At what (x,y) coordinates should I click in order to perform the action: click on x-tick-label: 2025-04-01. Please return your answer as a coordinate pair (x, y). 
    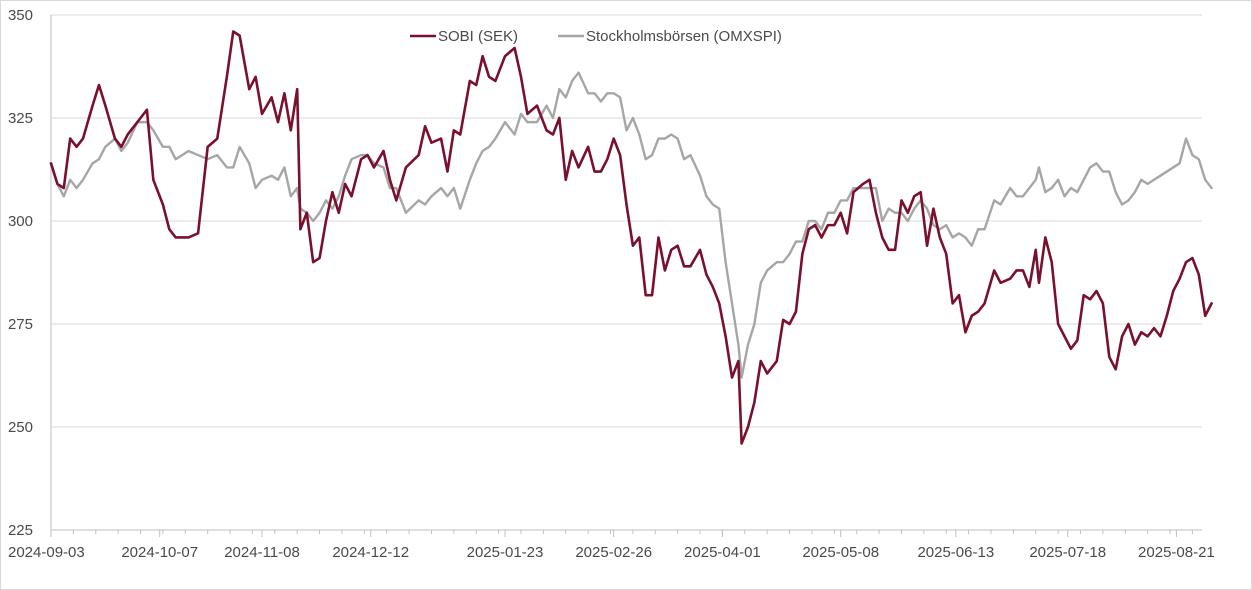
    Looking at the image, I should click on (722, 552).